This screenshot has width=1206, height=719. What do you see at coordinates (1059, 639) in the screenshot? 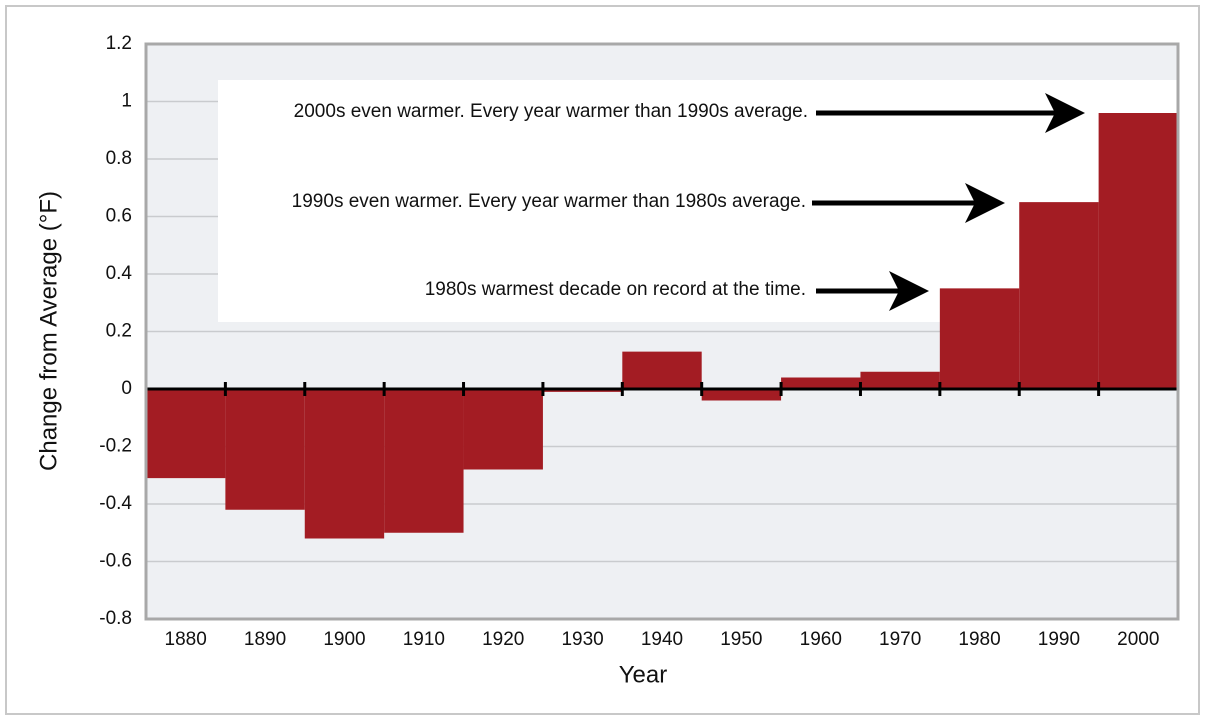
I see `x-tick-label: 1990` at bounding box center [1059, 639].